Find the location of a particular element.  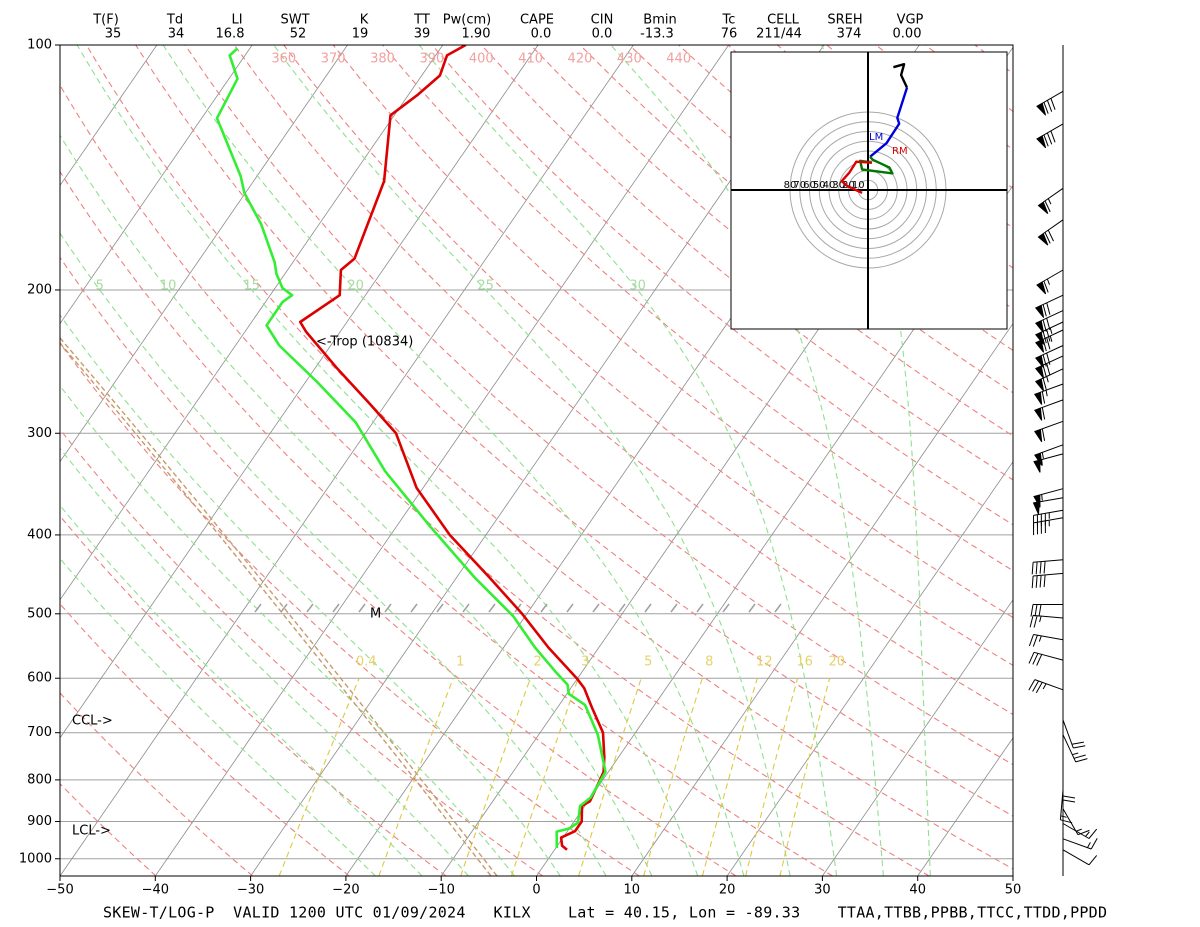

mixing-ratio-label: 12 is located at coordinates (764, 662).